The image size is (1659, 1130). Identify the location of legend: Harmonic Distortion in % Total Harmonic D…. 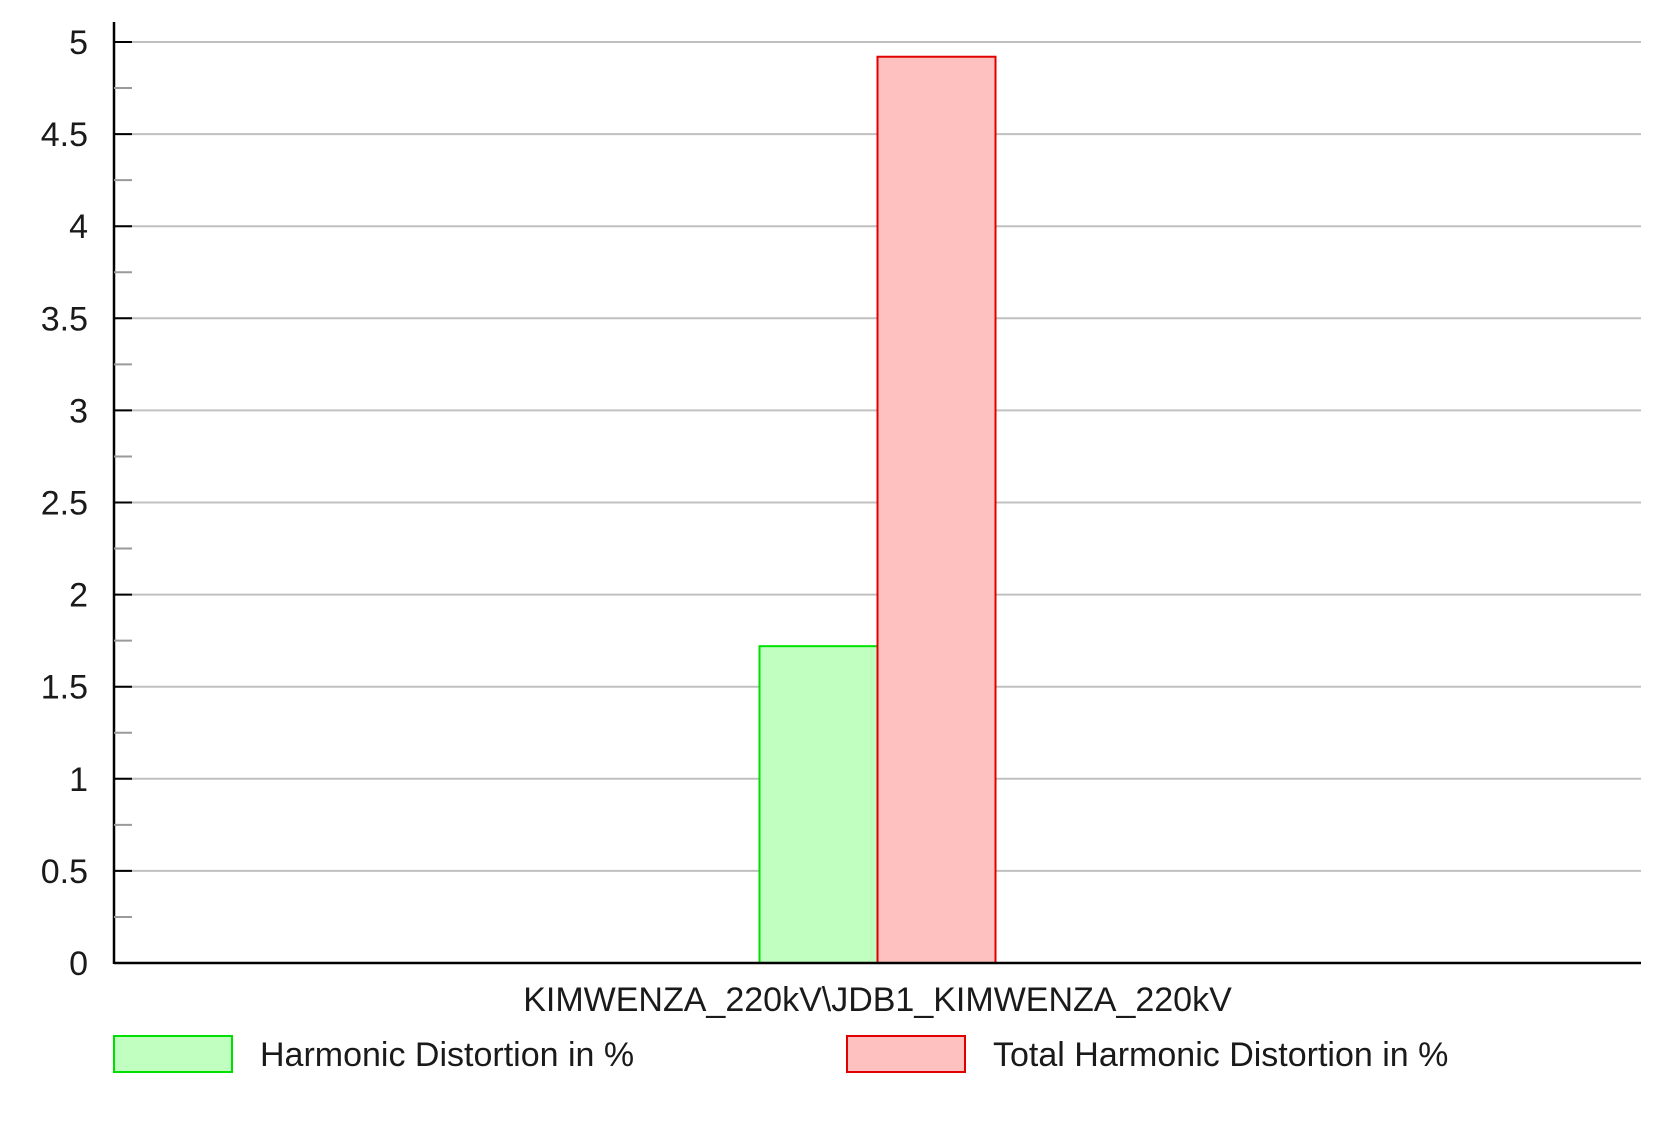
(780, 1054).